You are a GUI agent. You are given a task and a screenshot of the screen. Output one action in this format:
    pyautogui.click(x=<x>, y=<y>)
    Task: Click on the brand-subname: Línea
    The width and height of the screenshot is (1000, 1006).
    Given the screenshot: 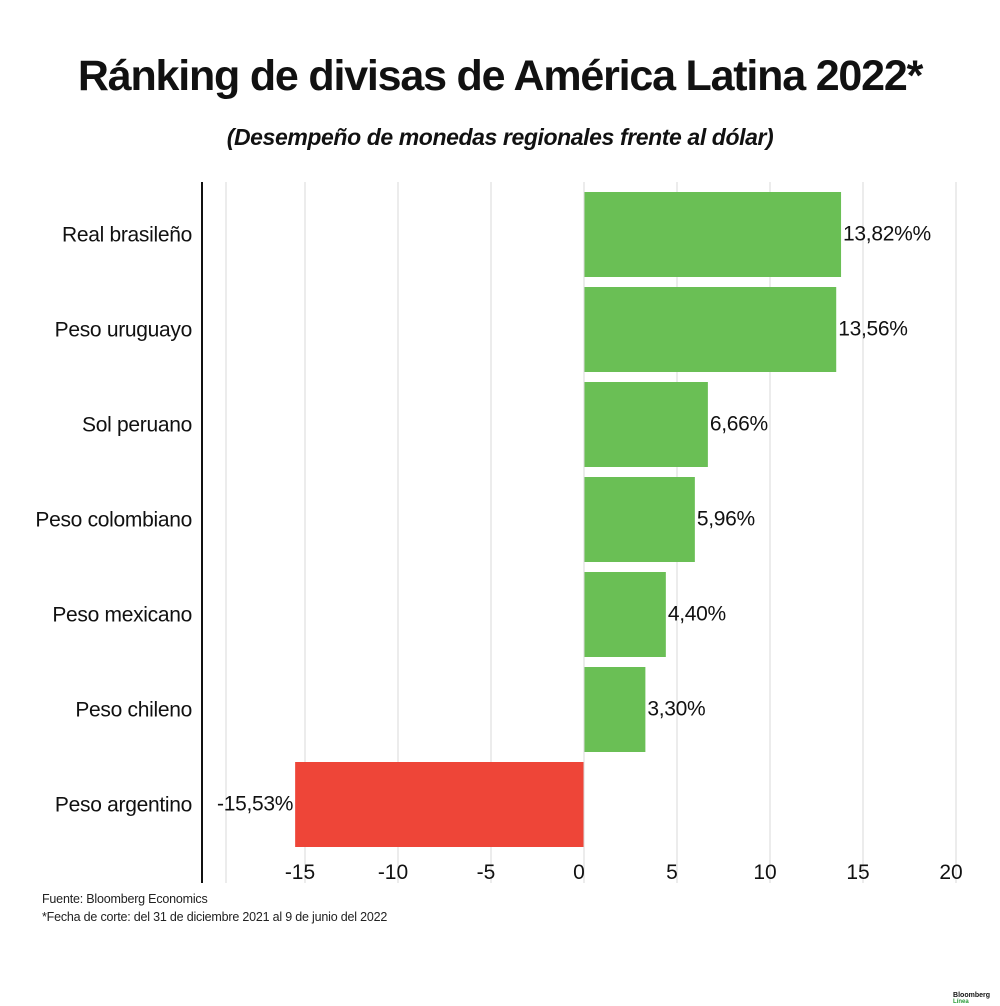 What is the action you would take?
    pyautogui.click(x=961, y=1002)
    